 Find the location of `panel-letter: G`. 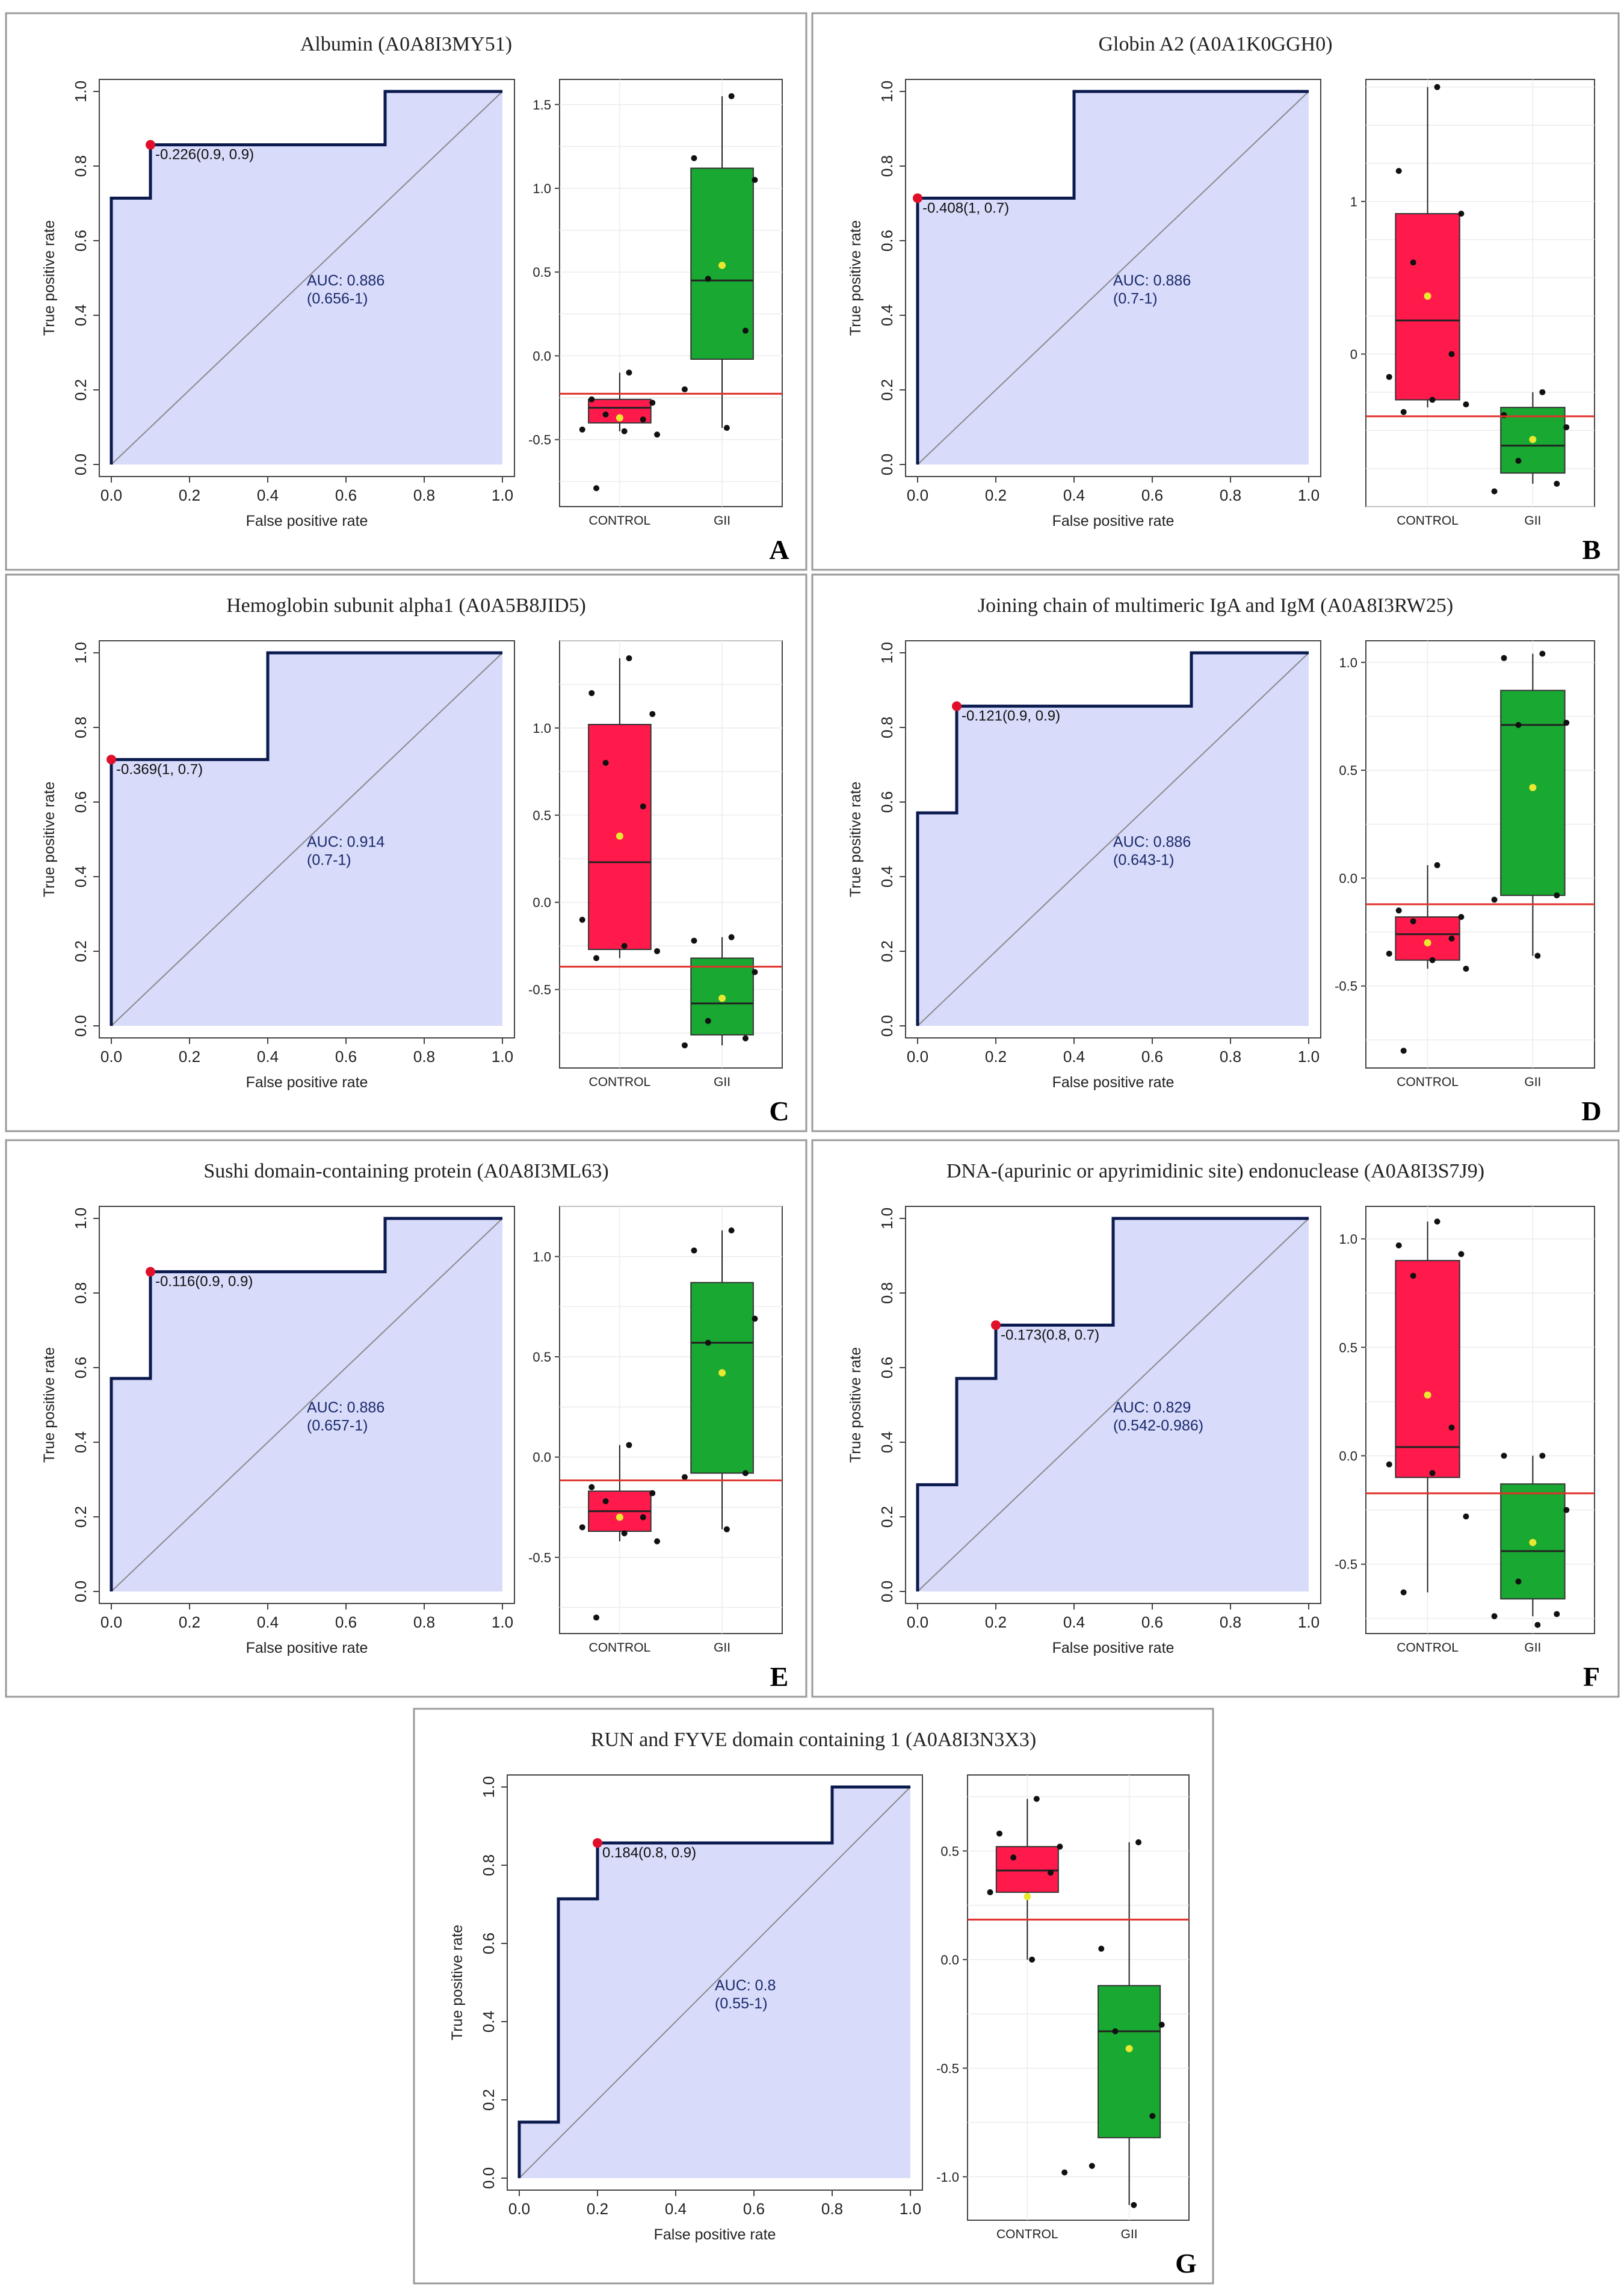

panel-letter: G is located at coordinates (1186, 2263).